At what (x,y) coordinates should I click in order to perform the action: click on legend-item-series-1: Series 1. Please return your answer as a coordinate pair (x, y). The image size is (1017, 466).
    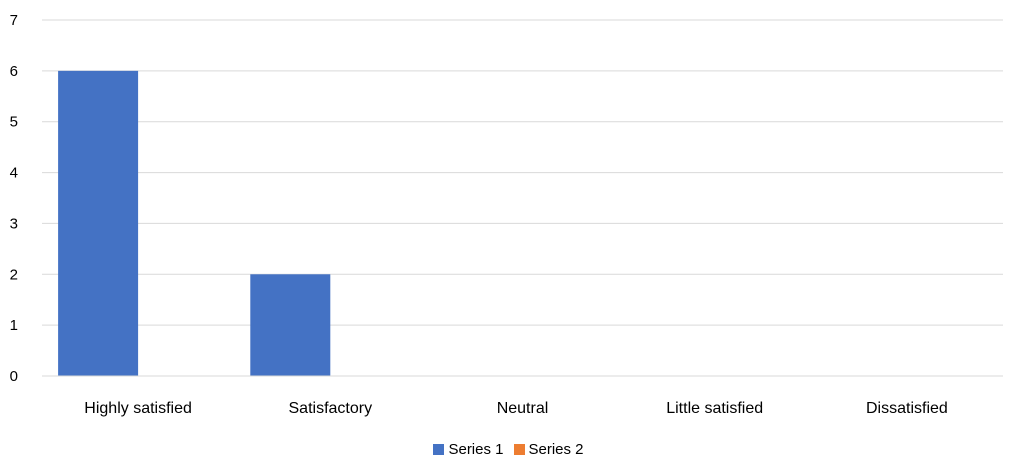
    Looking at the image, I should click on (468, 449).